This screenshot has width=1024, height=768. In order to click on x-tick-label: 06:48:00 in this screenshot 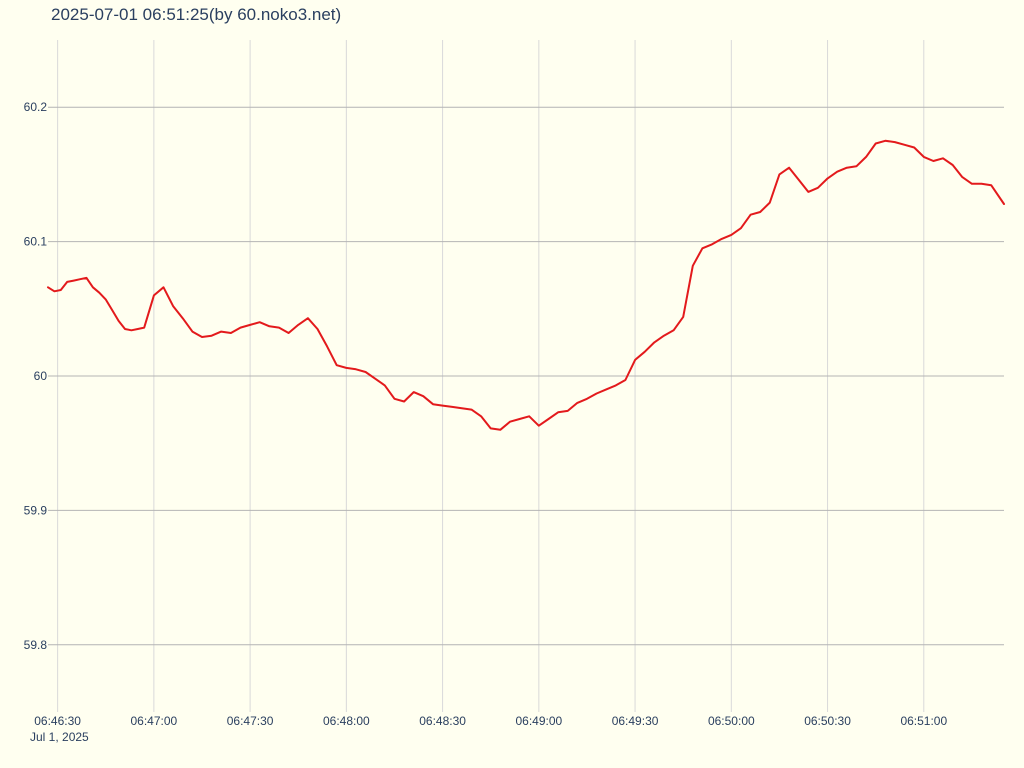, I will do `click(346, 721)`.